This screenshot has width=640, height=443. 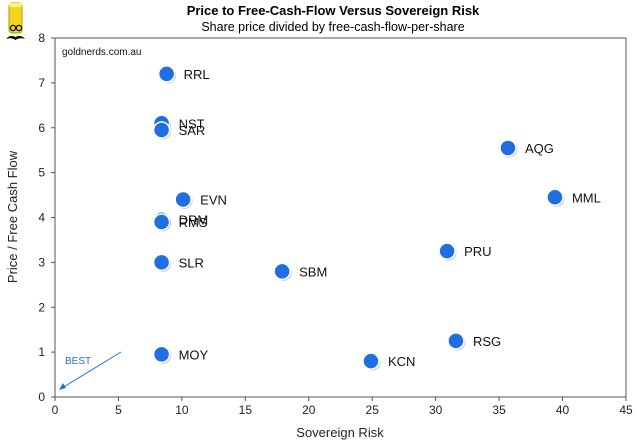 I want to click on y-tick-label: 6, so click(x=41, y=128).